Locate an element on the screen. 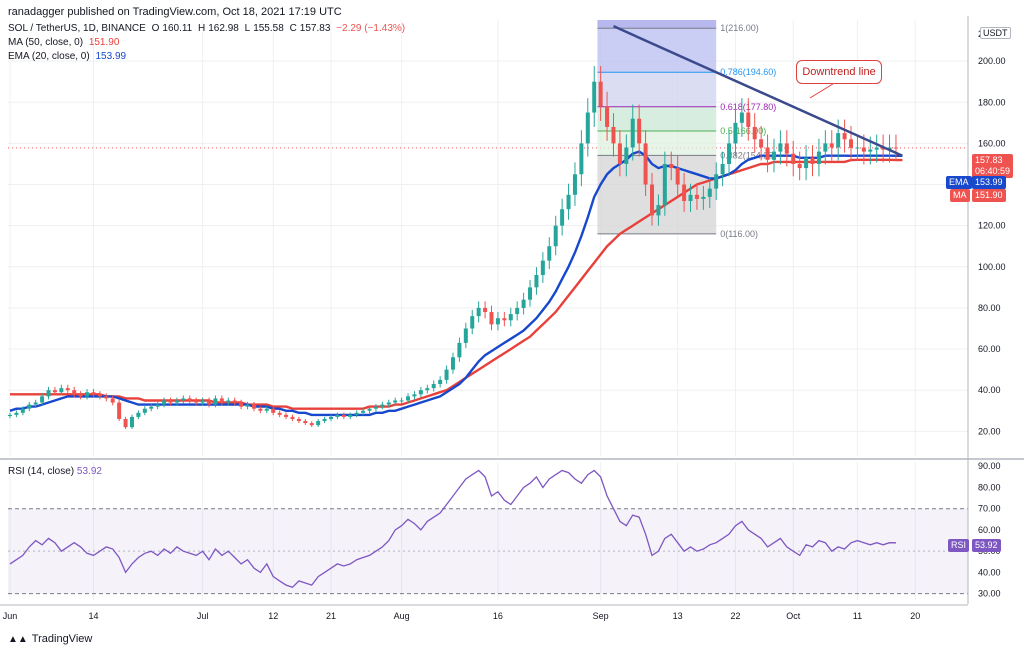 This screenshot has width=1024, height=652. time-tick-label: 21 is located at coordinates (331, 616).